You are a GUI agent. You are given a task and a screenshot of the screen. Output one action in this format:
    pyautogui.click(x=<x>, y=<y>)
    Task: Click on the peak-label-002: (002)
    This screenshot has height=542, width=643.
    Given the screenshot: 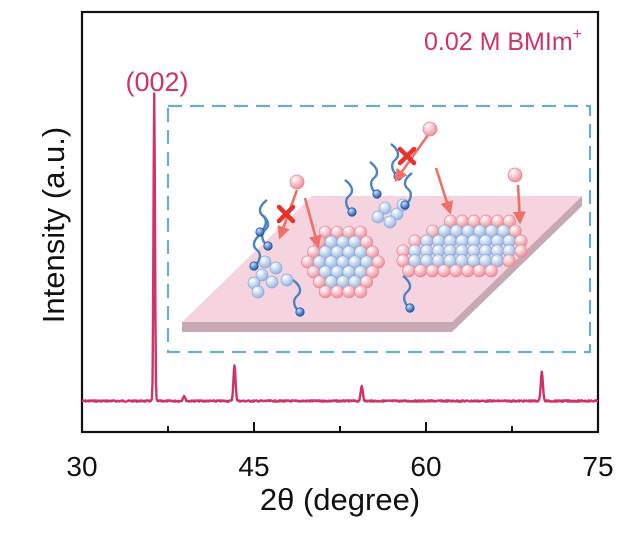 What is the action you would take?
    pyautogui.click(x=156, y=82)
    